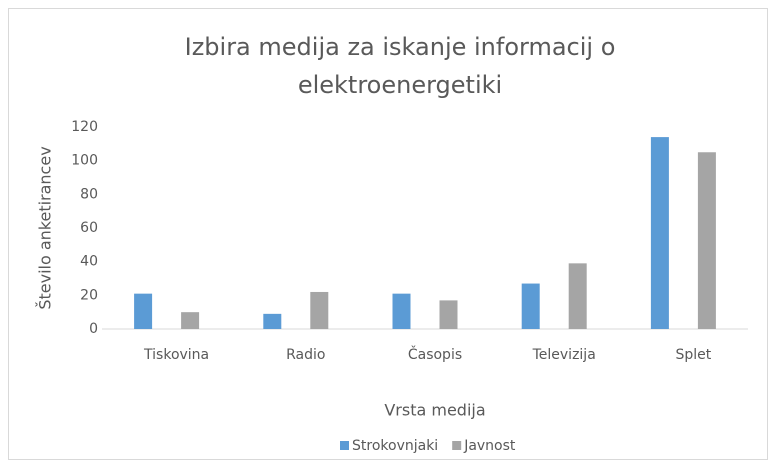 This screenshot has height=468, width=776. What do you see at coordinates (89, 295) in the screenshot?
I see `y-tick-label: 20` at bounding box center [89, 295].